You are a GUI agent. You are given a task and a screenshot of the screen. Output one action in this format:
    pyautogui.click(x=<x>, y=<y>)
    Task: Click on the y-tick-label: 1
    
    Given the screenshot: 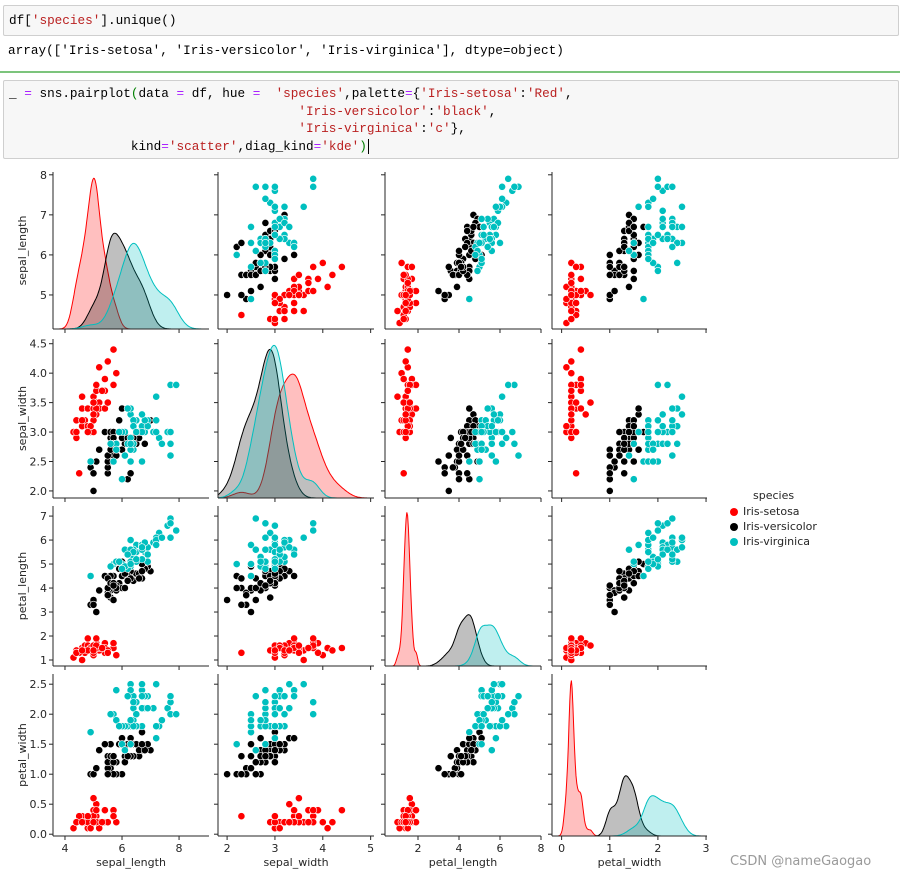 What is the action you would take?
    pyautogui.click(x=43, y=660)
    